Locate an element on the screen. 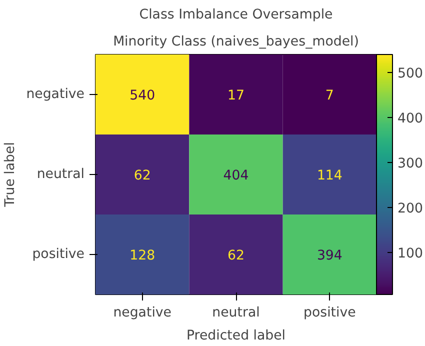  color-bar-label: 500 is located at coordinates (410, 74).